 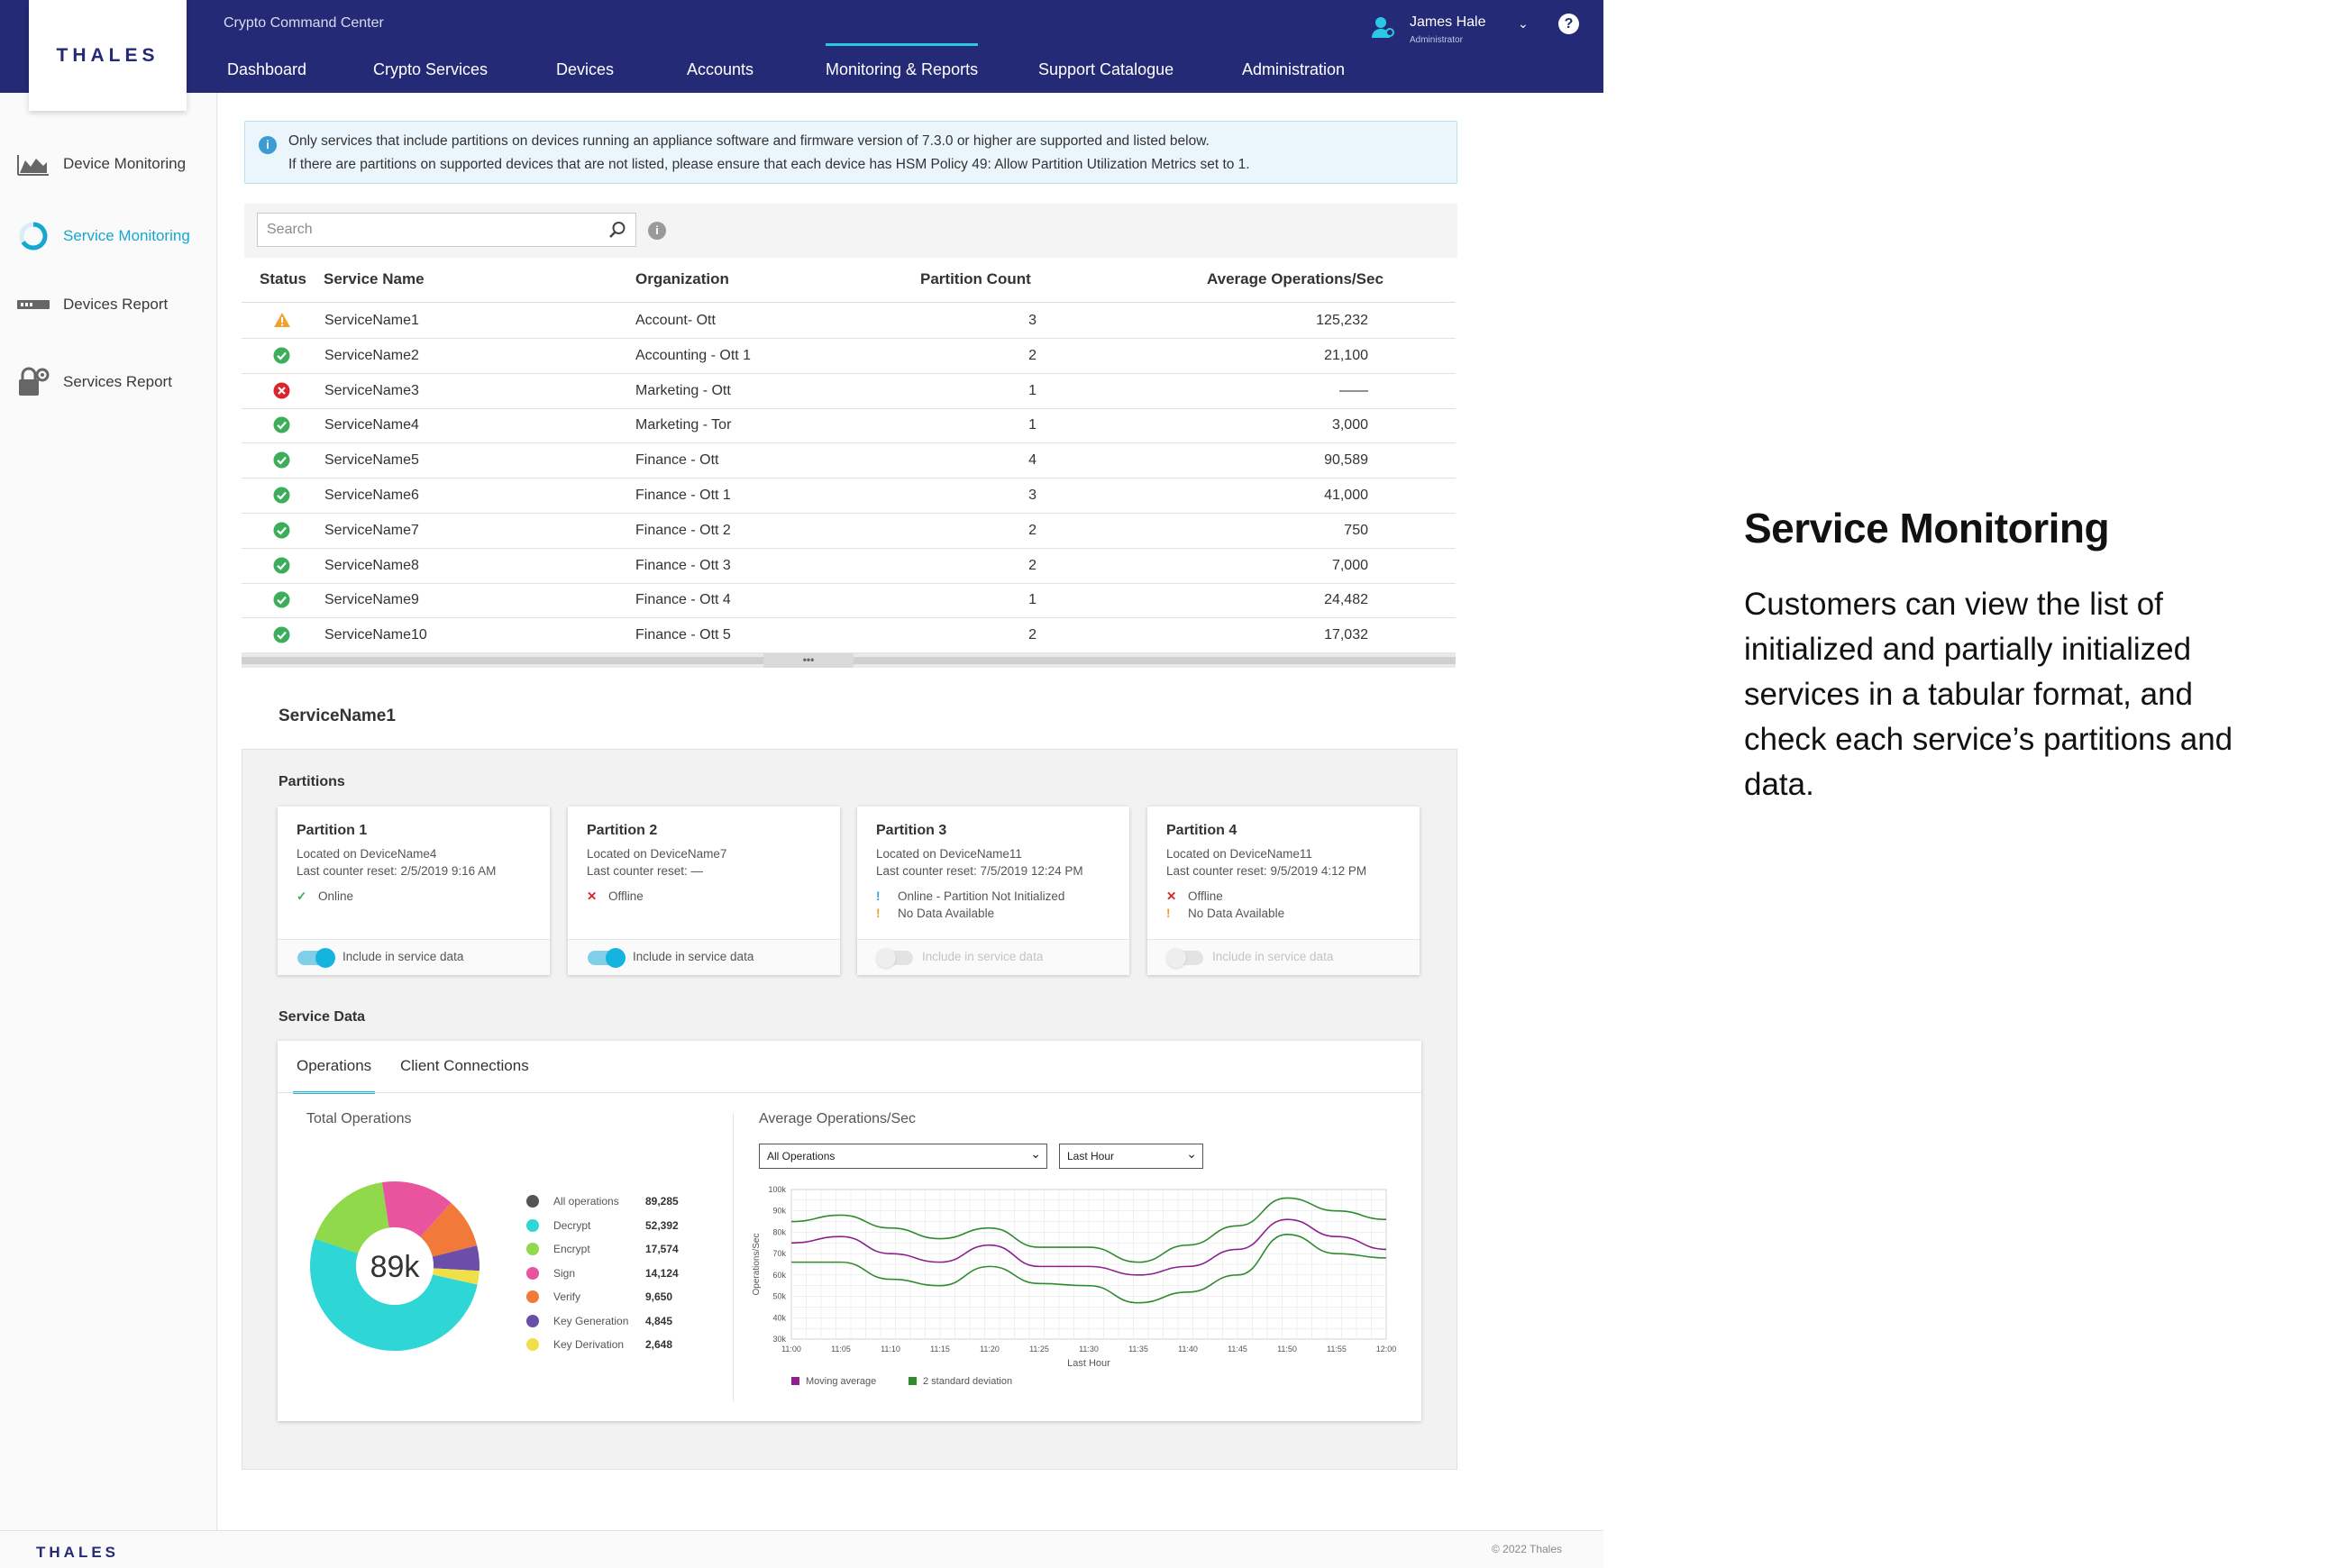 What do you see at coordinates (1294, 69) in the screenshot?
I see `nav-administration: Administration` at bounding box center [1294, 69].